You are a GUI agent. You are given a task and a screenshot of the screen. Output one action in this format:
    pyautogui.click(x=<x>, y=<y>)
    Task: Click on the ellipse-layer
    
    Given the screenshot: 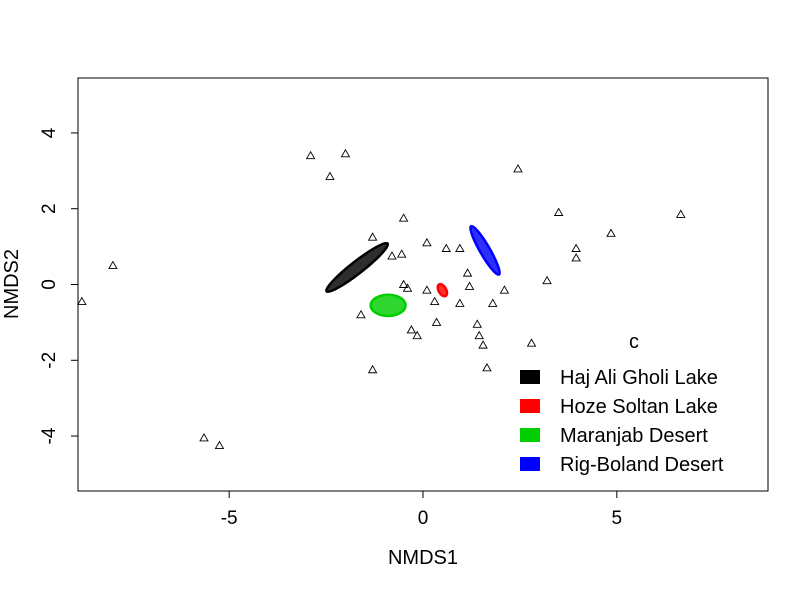 What is the action you would take?
    pyautogui.click(x=413, y=271)
    